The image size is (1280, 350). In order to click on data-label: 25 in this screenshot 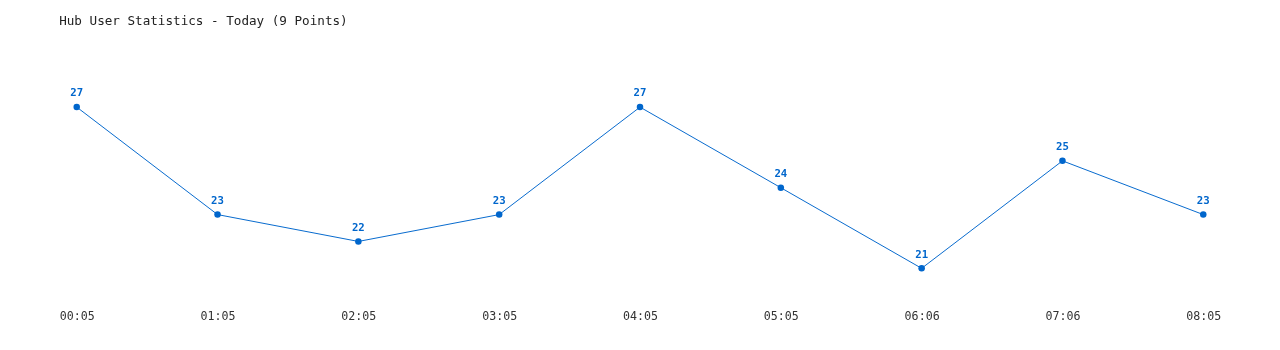, I will do `click(1062, 147)`.